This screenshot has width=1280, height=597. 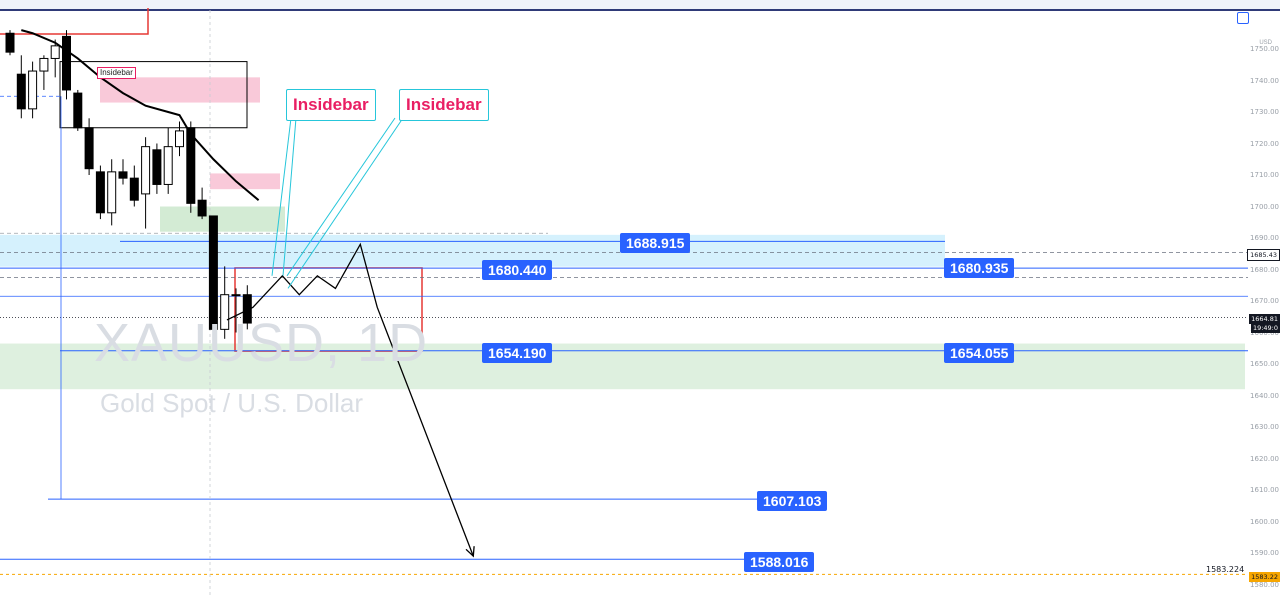 I want to click on axis-tick-label: 1720.00, so click(x=1264, y=143).